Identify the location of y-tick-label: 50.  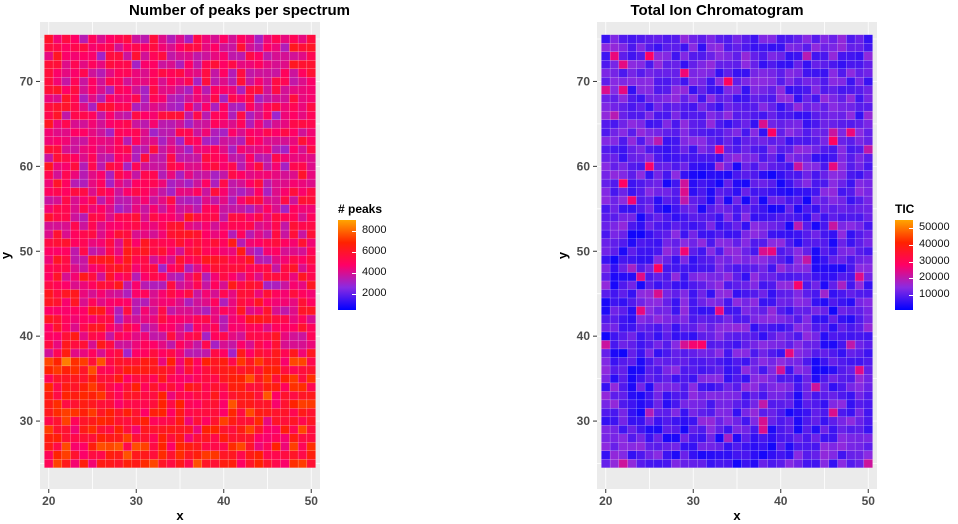
(27, 251).